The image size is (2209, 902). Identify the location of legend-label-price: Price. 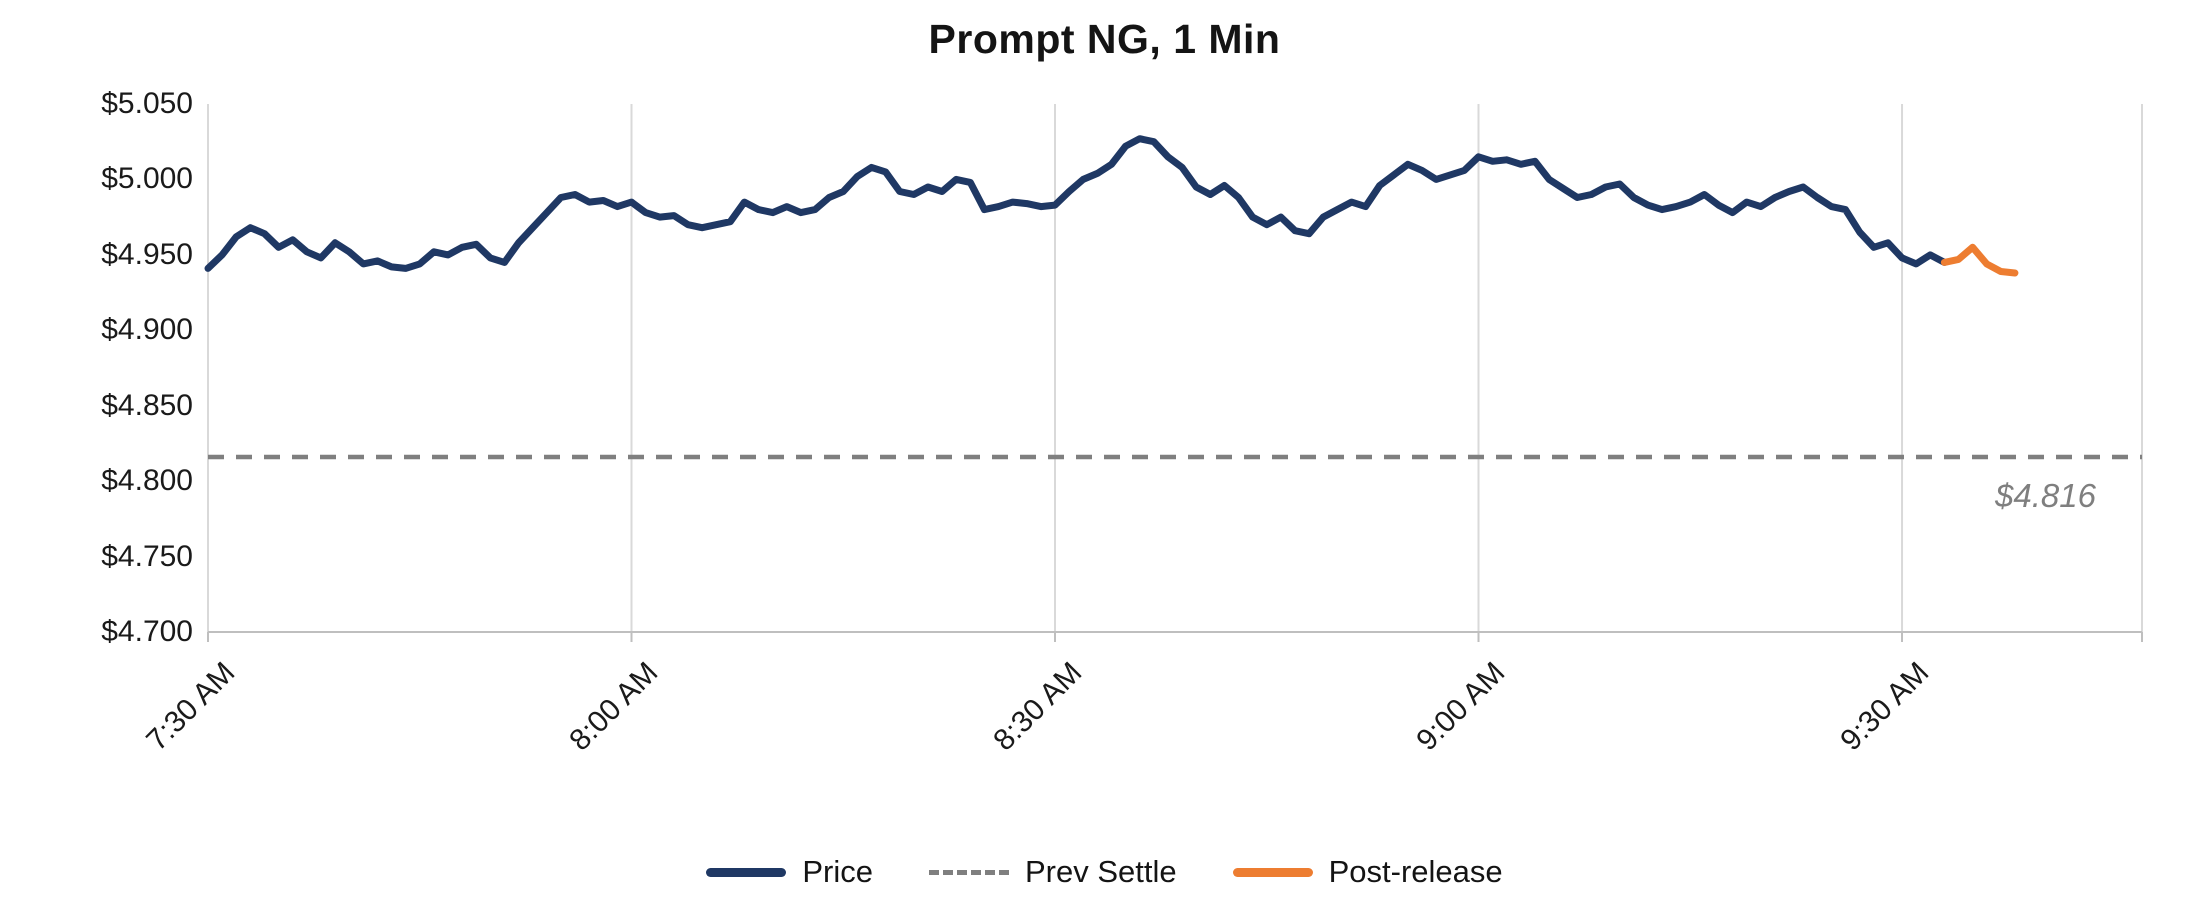
(837, 871).